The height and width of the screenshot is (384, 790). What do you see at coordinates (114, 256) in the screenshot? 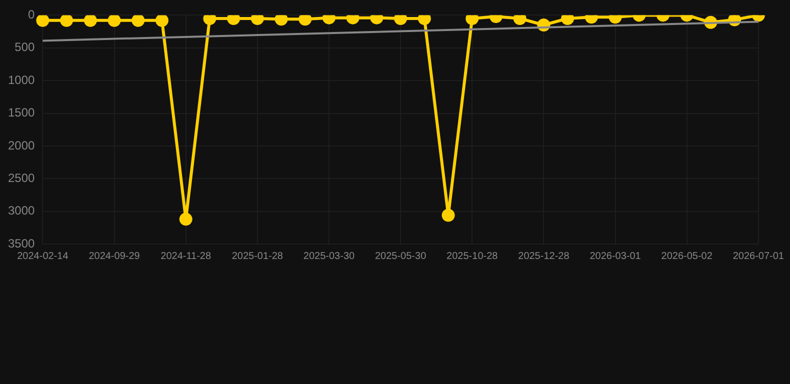
I see `x-tick-label: 2024-09-29` at bounding box center [114, 256].